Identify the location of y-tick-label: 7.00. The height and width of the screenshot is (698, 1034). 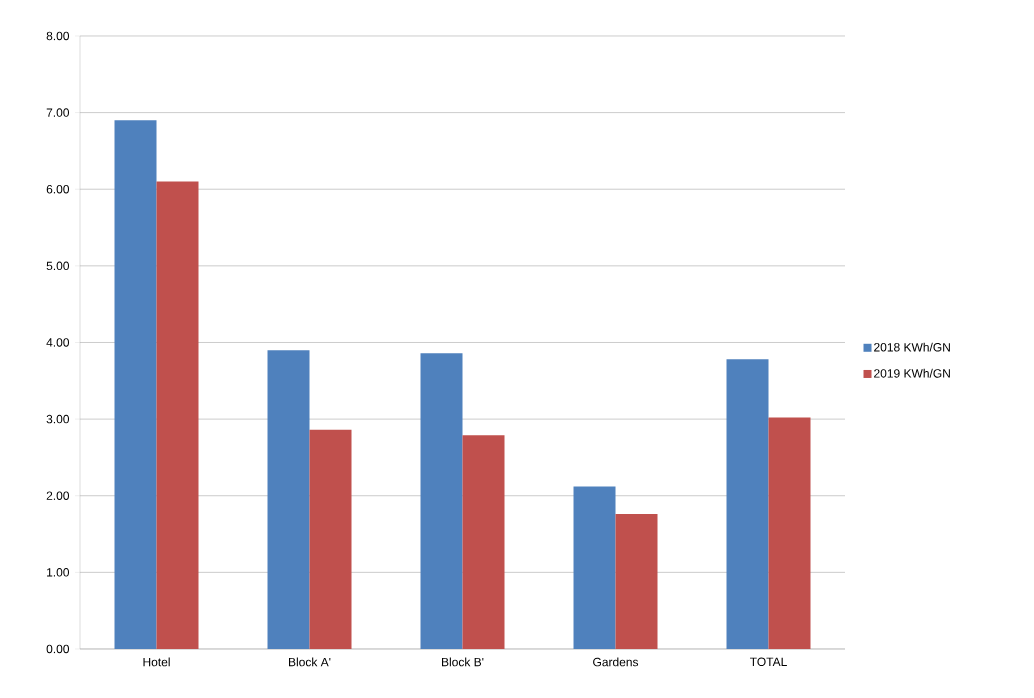
(58, 112).